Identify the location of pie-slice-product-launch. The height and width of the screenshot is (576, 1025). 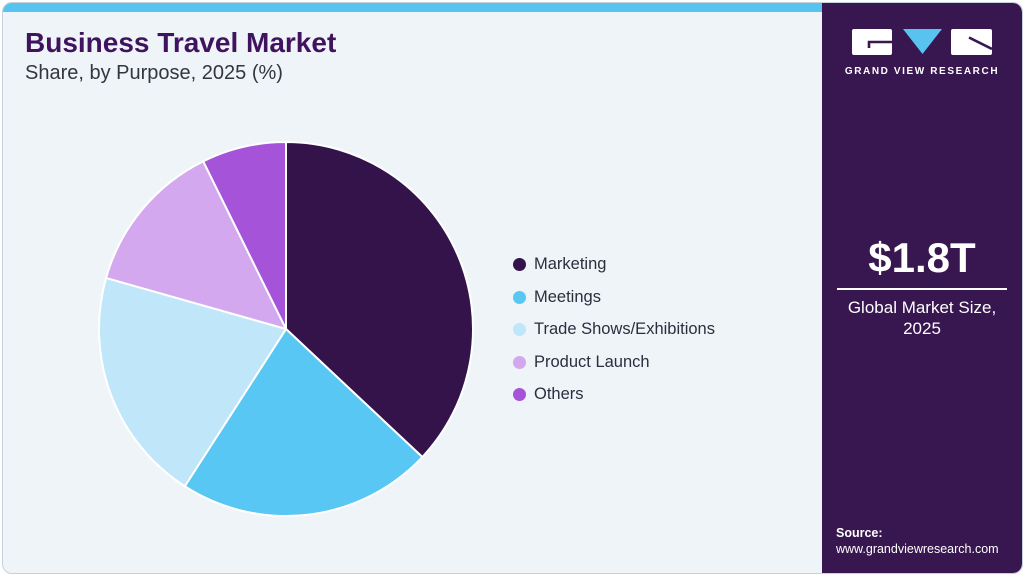
(196, 245).